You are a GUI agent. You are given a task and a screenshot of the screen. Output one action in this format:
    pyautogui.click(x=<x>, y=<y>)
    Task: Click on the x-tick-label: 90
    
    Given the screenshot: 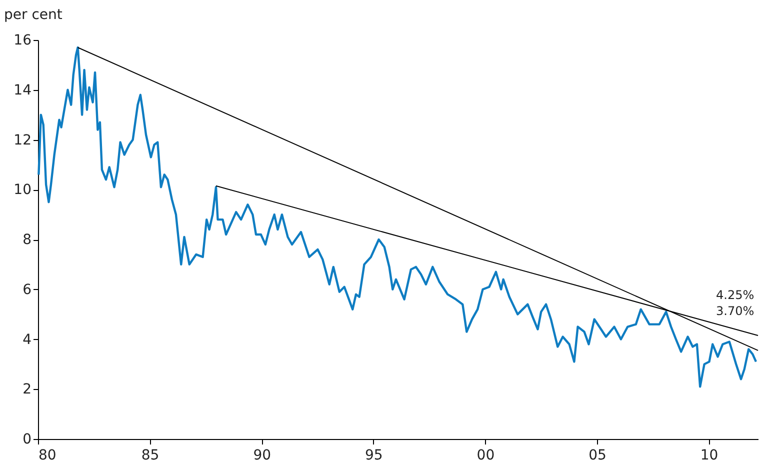 What is the action you would take?
    pyautogui.click(x=262, y=456)
    